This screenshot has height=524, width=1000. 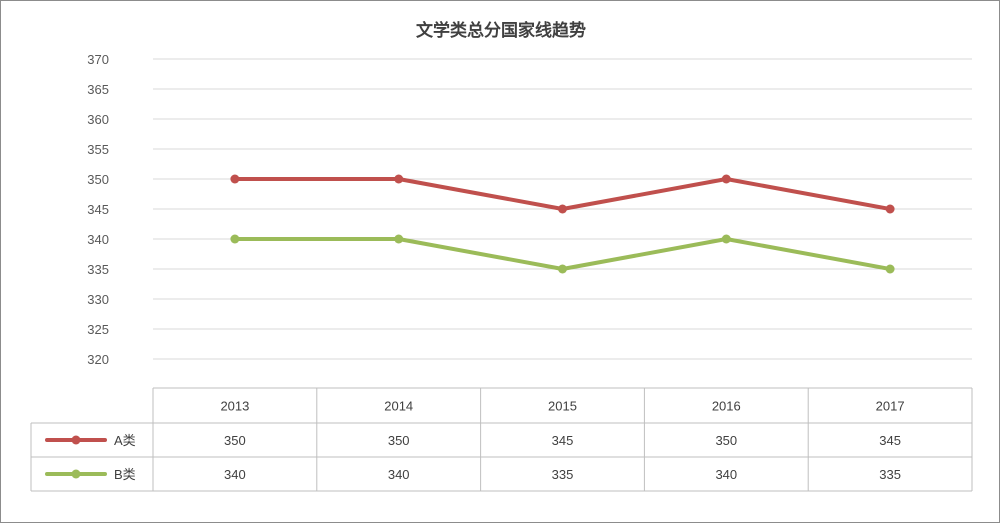 I want to click on y-axis-ticks: 320 325 330 335 340 345 350 355 360 365 370, so click(x=98, y=209).